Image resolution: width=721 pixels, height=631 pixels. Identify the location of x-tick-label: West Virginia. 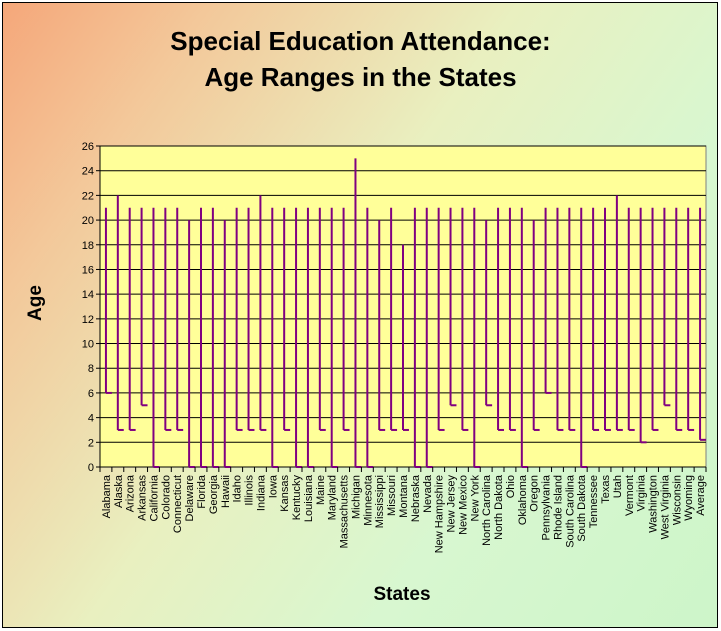
(665, 506).